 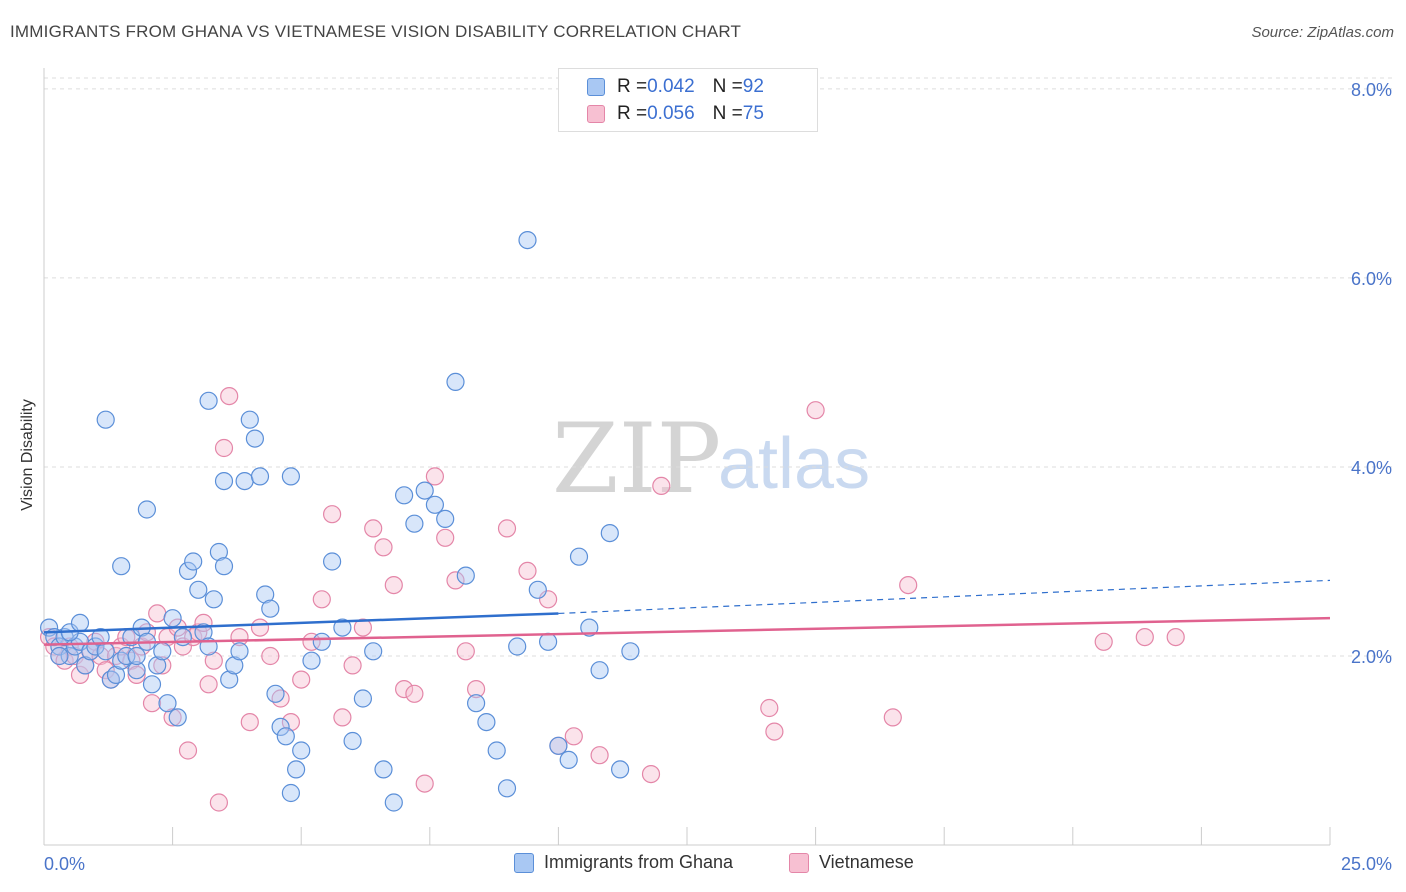 What do you see at coordinates (688, 100) in the screenshot?
I see `correlation-legend: R = 0.042 N = 92 R = 0.056 N = 75` at bounding box center [688, 100].